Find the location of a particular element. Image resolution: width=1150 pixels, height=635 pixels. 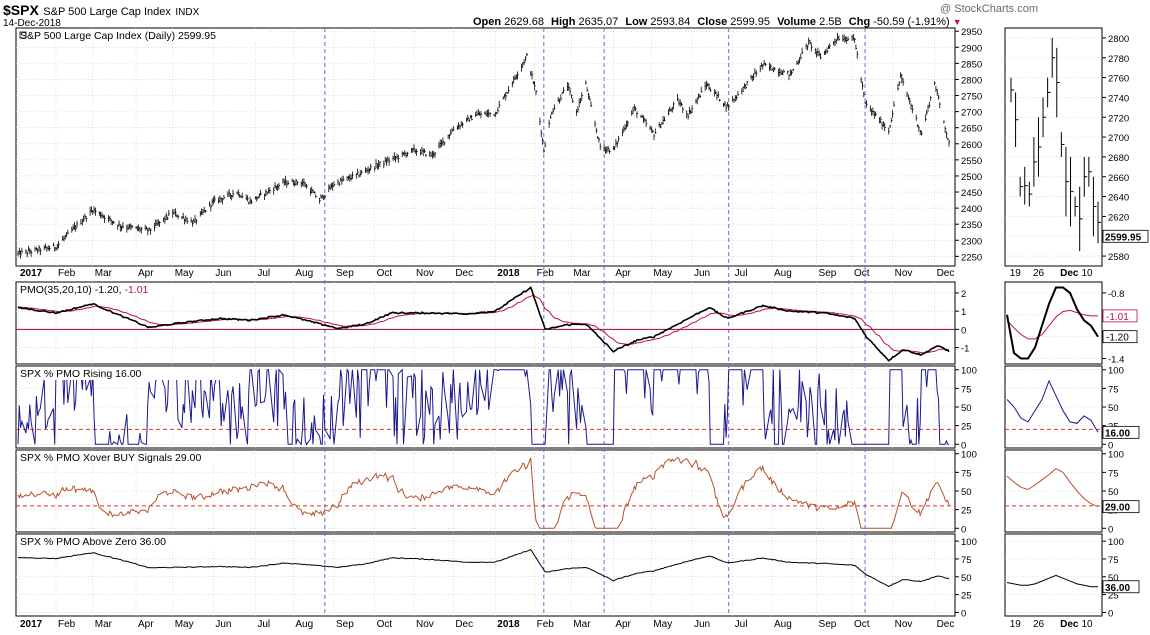

pmo-rising-y-tick-label: 50 is located at coordinates (966, 408).